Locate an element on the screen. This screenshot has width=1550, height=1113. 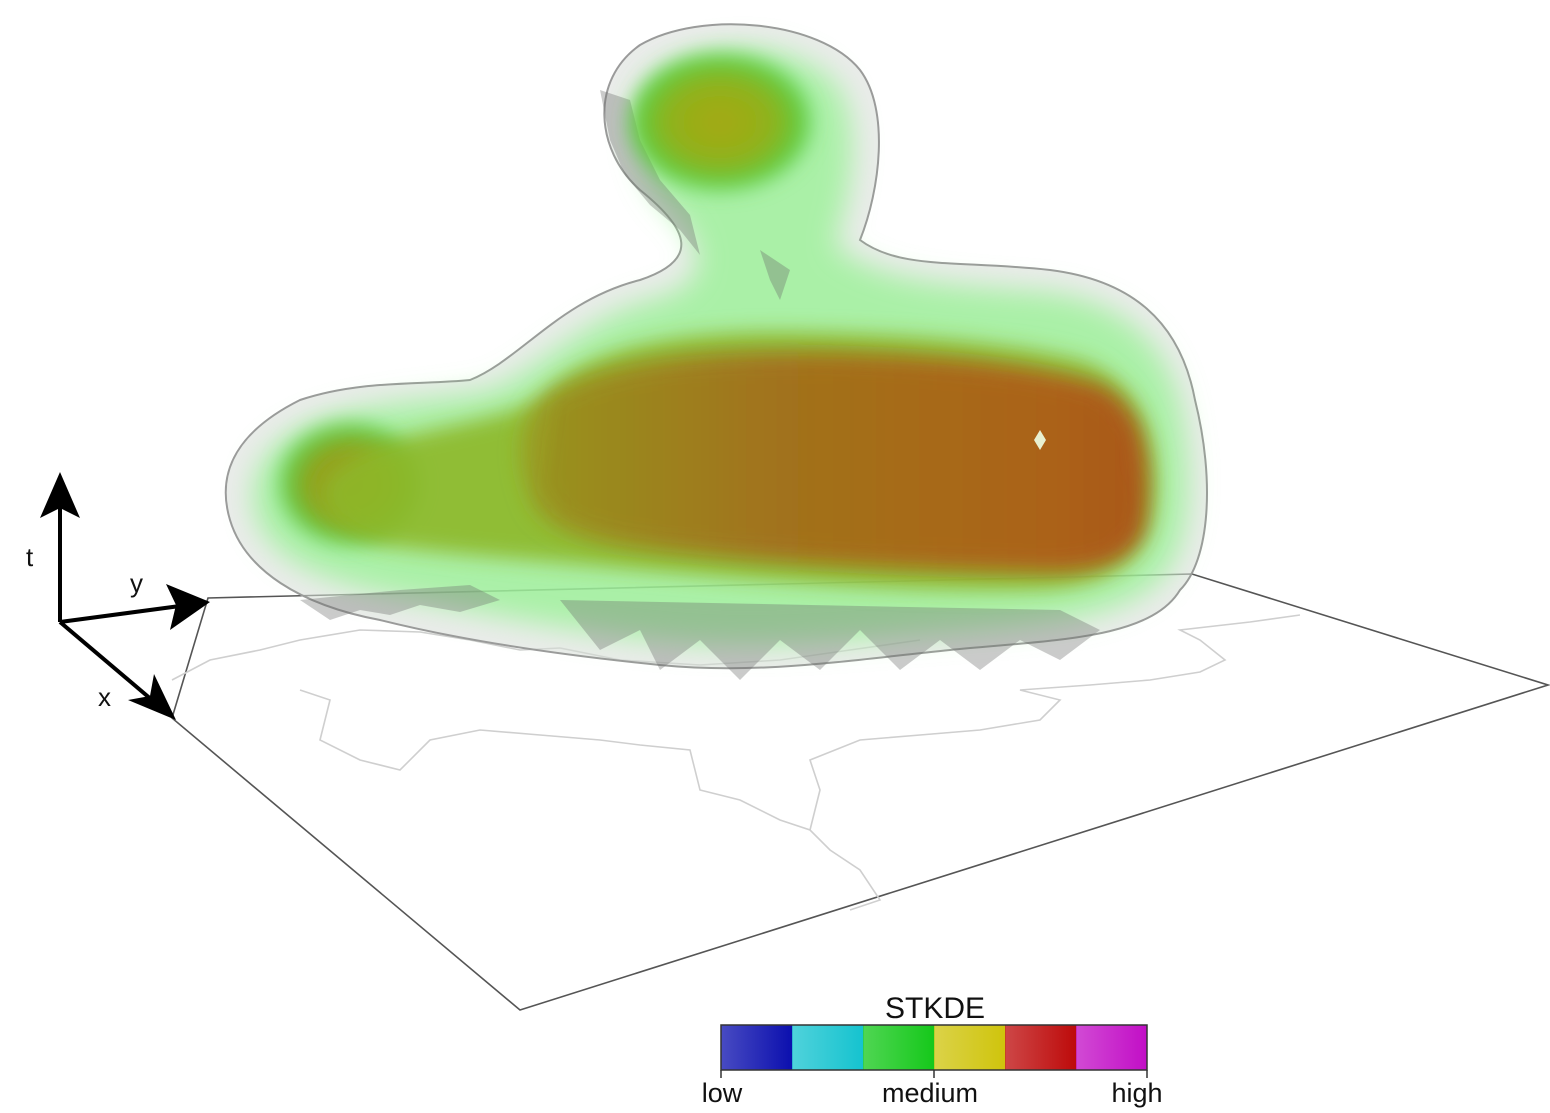
y-axis-label: y is located at coordinates (136, 583).